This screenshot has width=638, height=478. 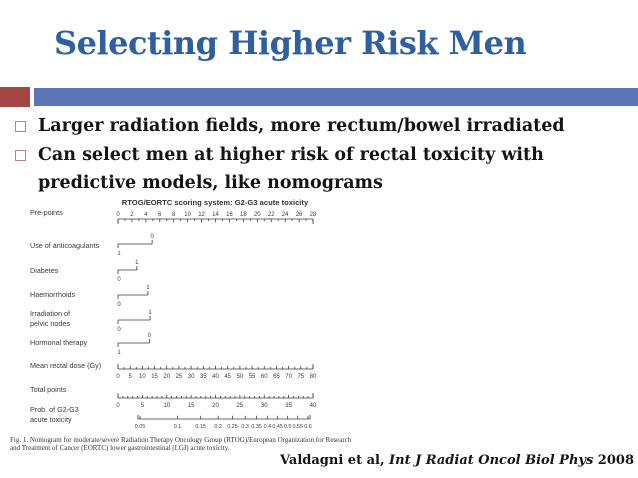 What do you see at coordinates (491, 460) in the screenshot?
I see `citation-journal: Int J Radiat Oncol Biol Phys` at bounding box center [491, 460].